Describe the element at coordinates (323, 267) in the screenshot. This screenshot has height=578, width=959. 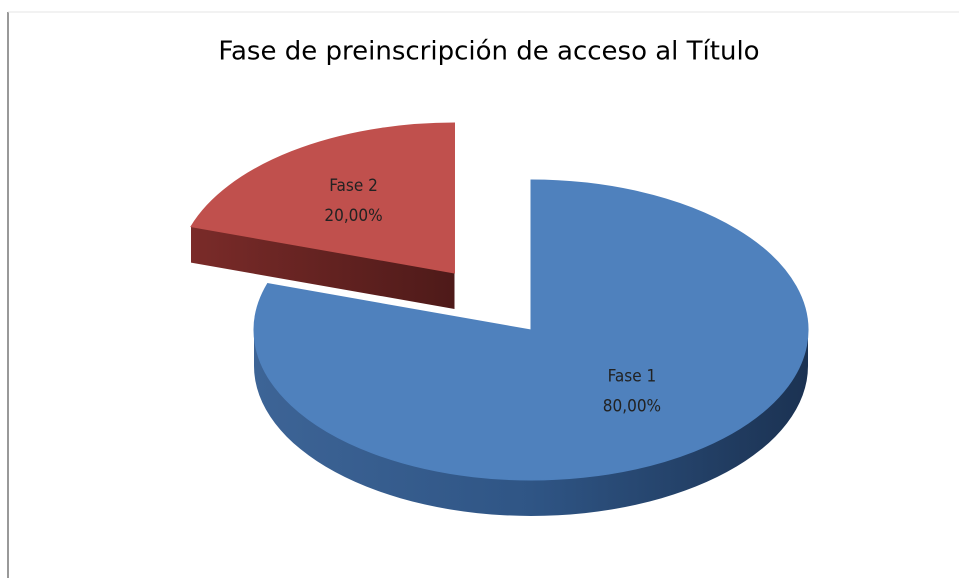
I see `slice-edge` at that location.